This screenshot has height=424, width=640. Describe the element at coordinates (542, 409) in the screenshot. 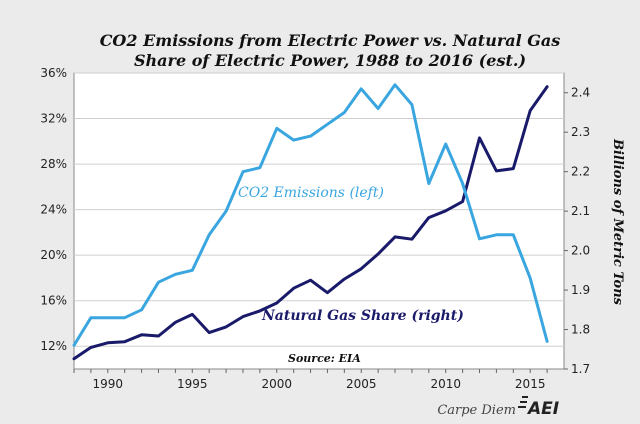

I see `aei-logo-text: AEI` at that location.